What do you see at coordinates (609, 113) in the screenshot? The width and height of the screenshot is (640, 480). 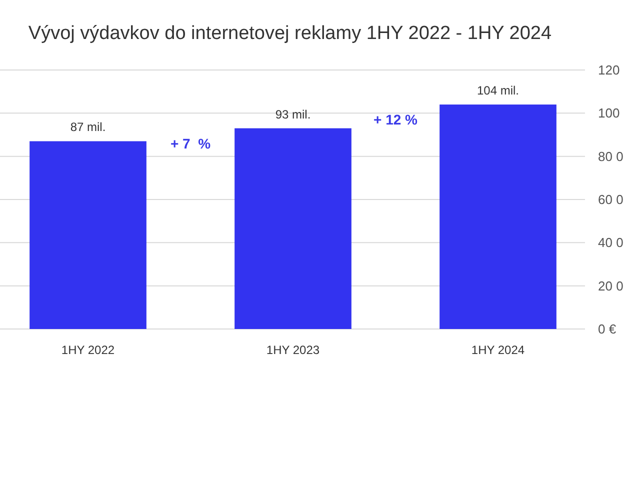 I see `y-tick-label: 100` at bounding box center [609, 113].